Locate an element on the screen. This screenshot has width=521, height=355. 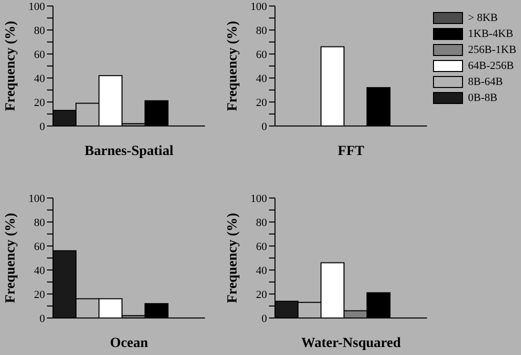
legend-label: 1KB-4KB is located at coordinates (491, 34).